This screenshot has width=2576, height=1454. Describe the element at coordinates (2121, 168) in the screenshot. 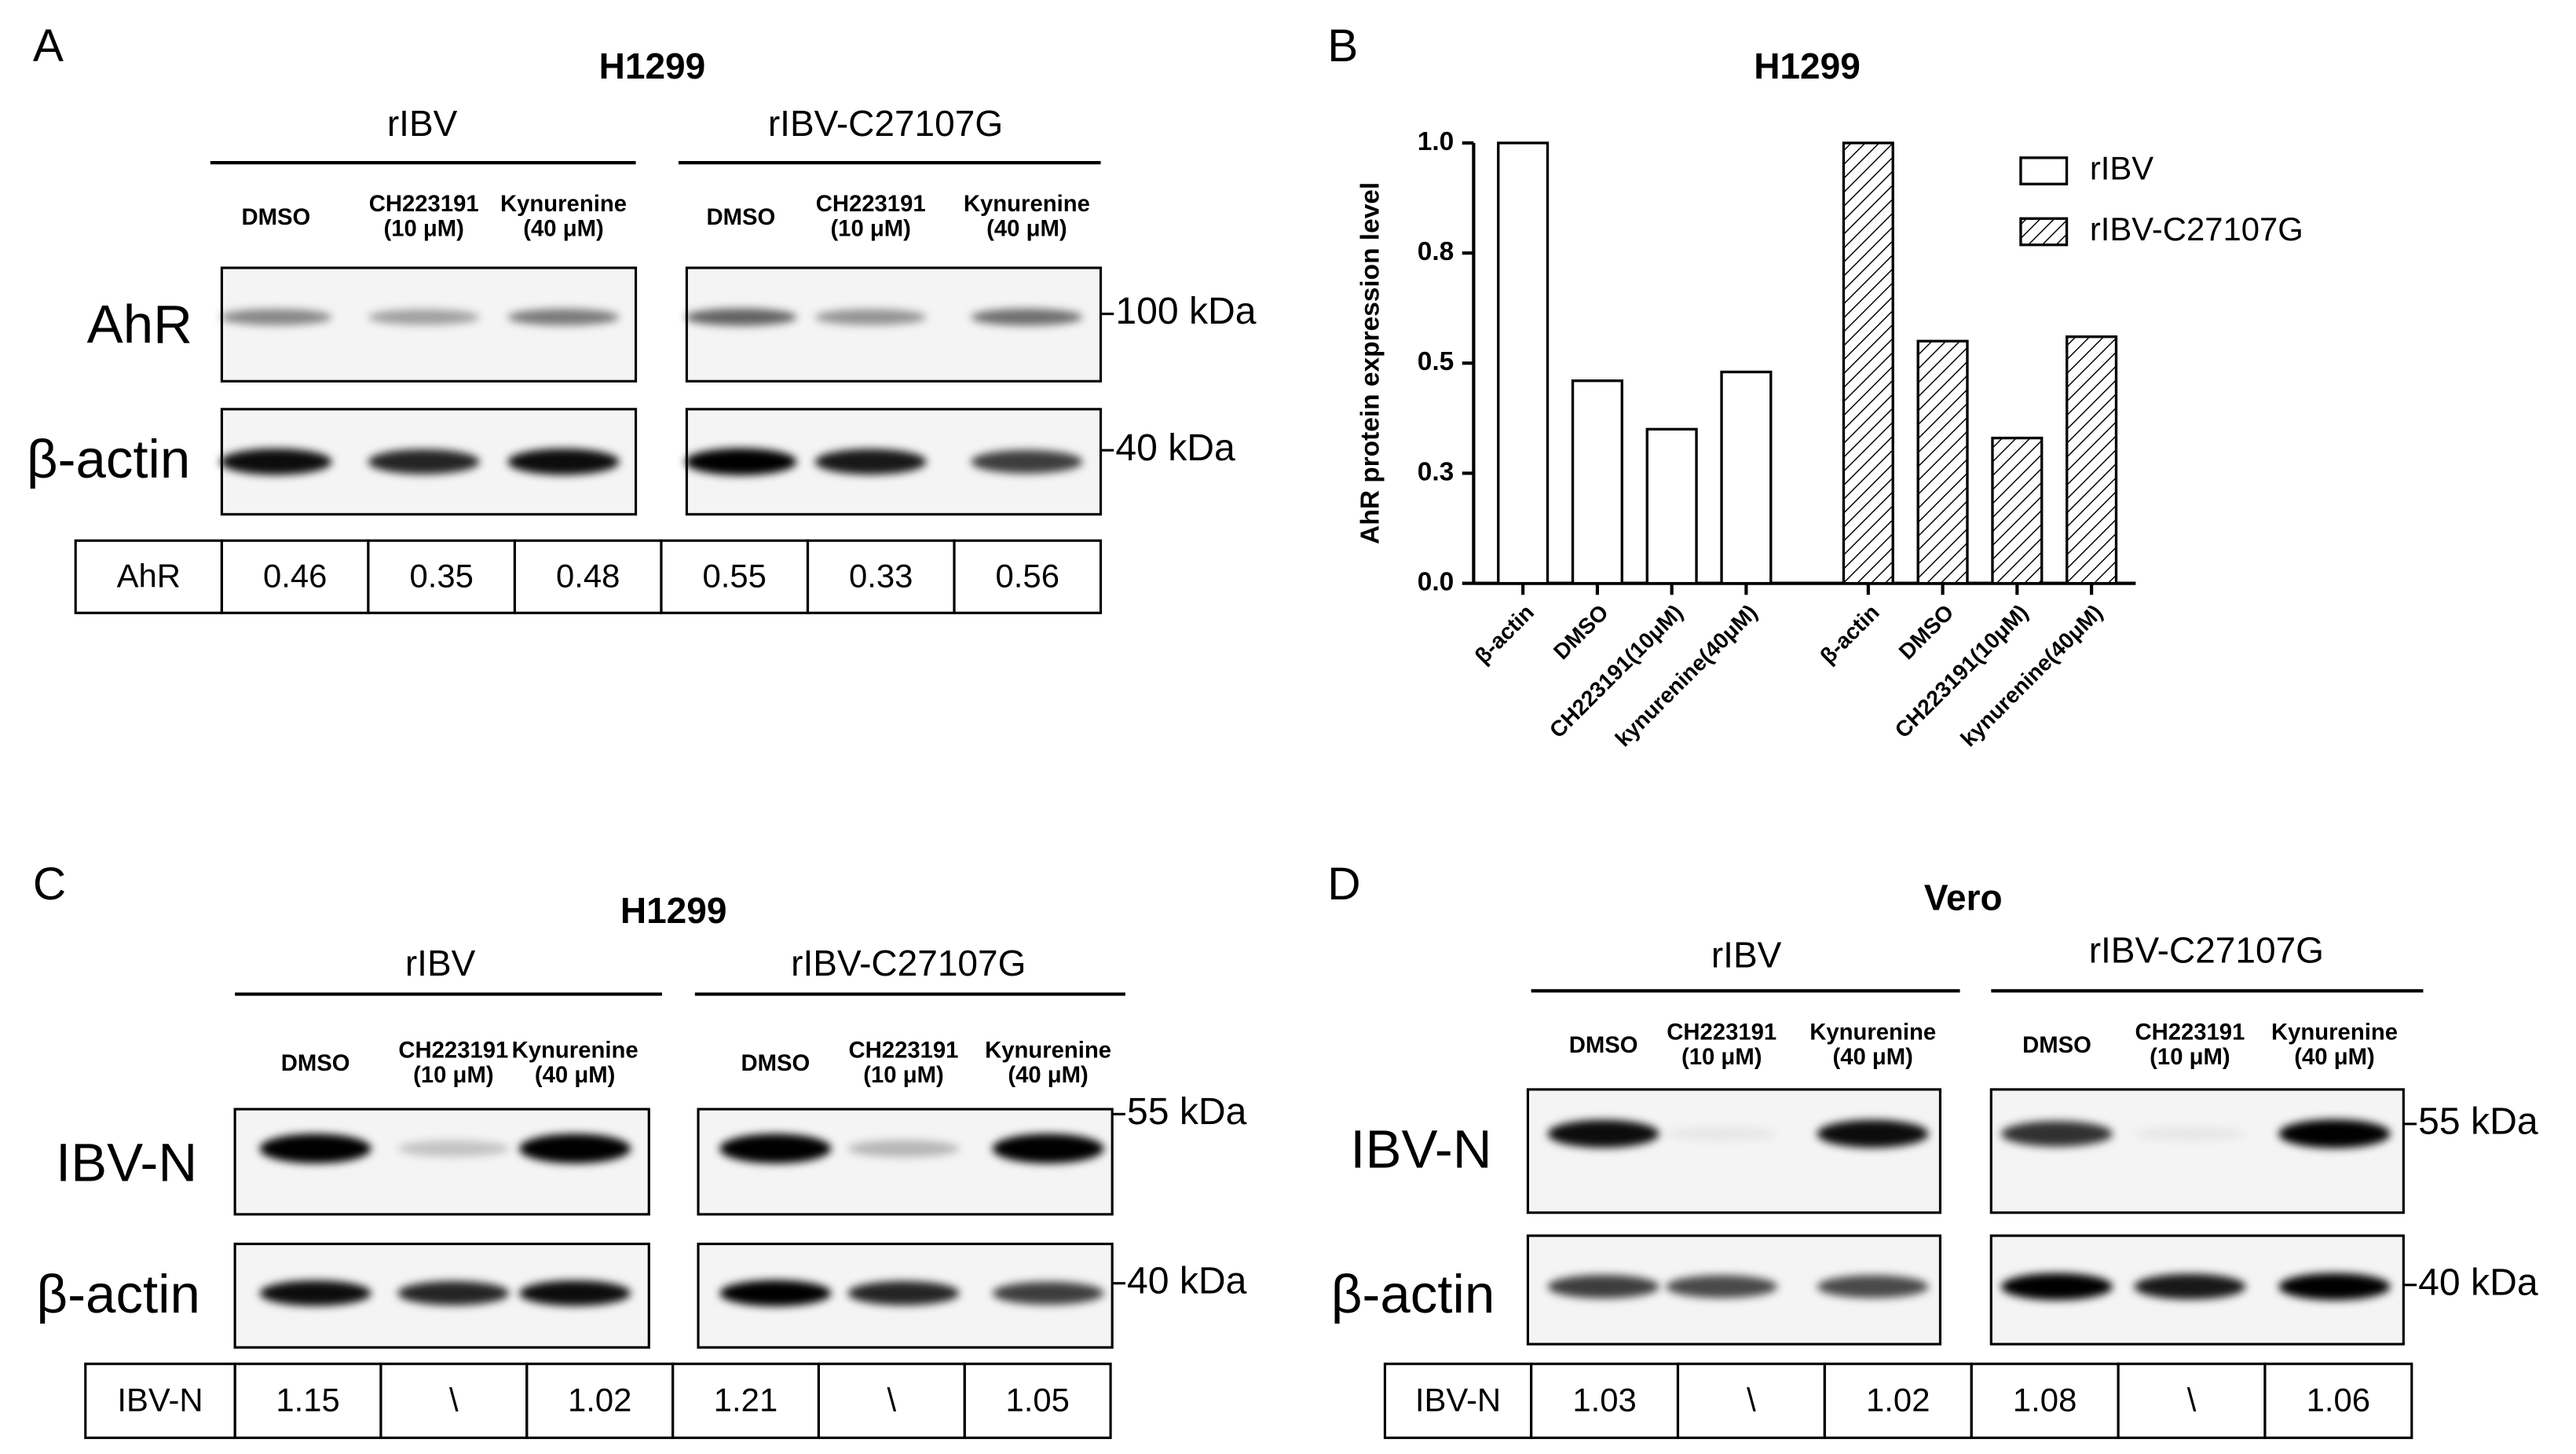

I see `legend-label: rIBV` at that location.